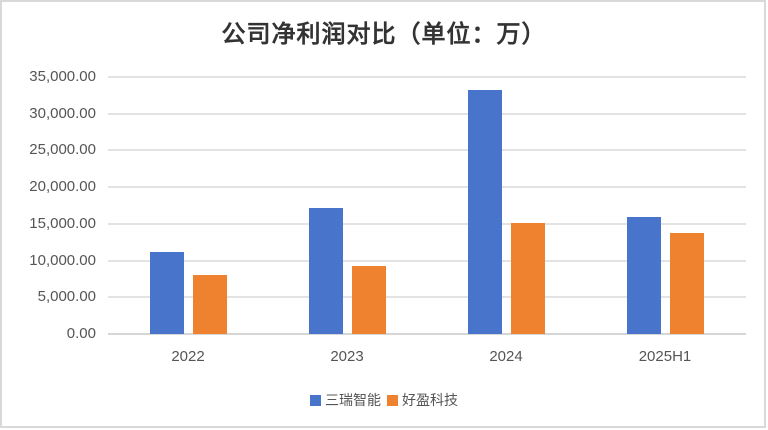 Image resolution: width=768 pixels, height=430 pixels. Describe the element at coordinates (325, 270) in the screenshot. I see `bar-sanrui-2023` at that location.